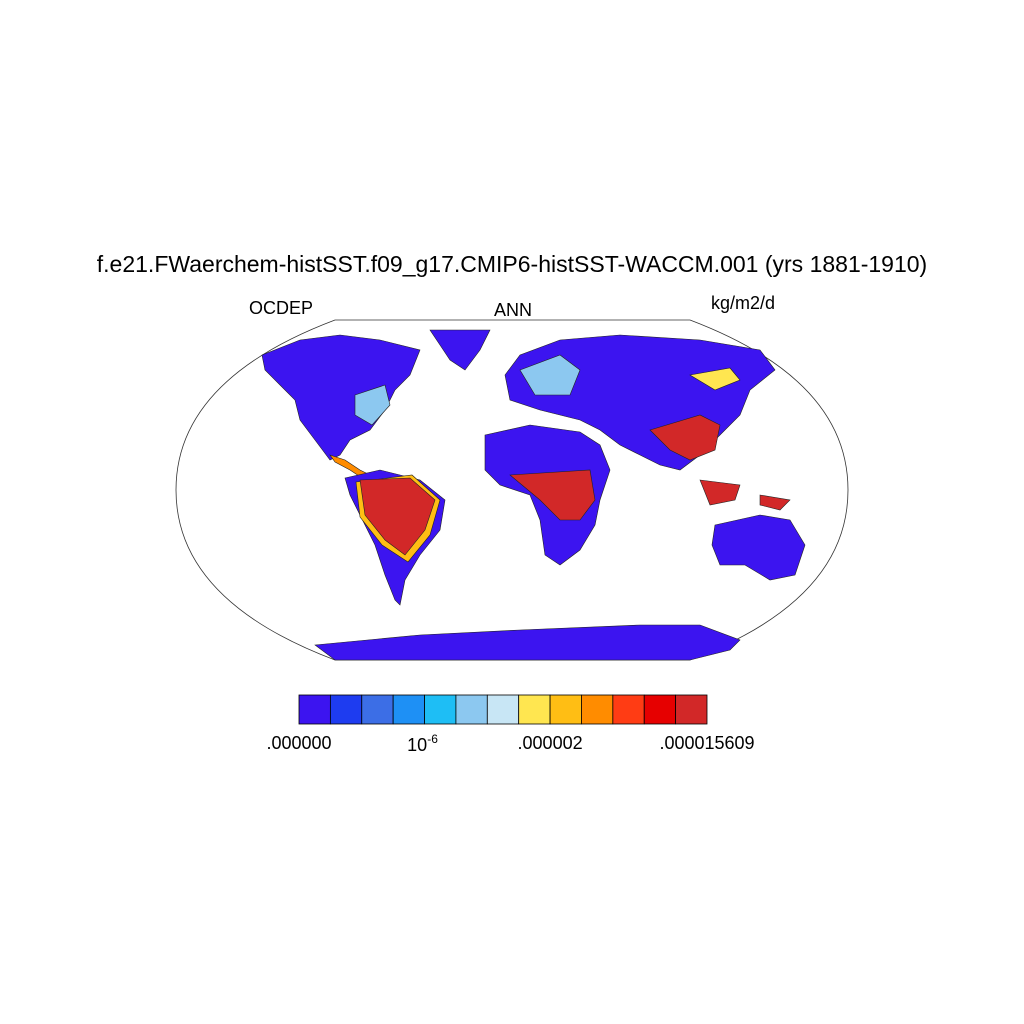 The image size is (1024, 1024). Describe the element at coordinates (527, 642) in the screenshot. I see `antarctica` at that location.